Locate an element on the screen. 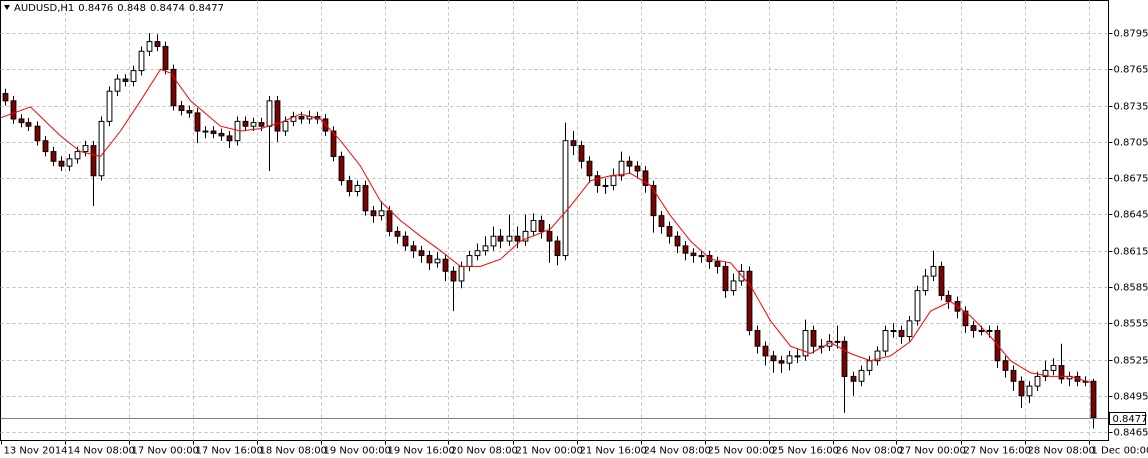  y-tick-label: 0.8705 is located at coordinates (1131, 143).